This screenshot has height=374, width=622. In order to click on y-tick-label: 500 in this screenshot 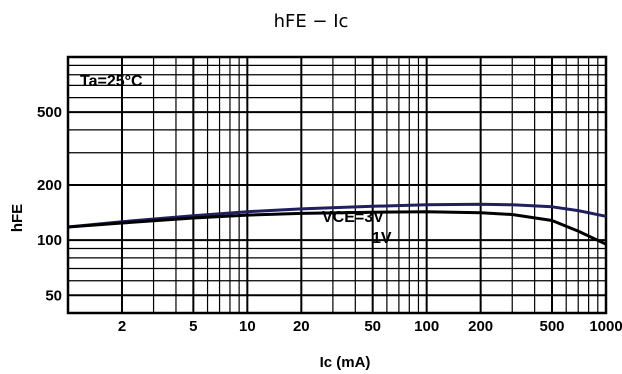, I will do `click(49, 112)`.